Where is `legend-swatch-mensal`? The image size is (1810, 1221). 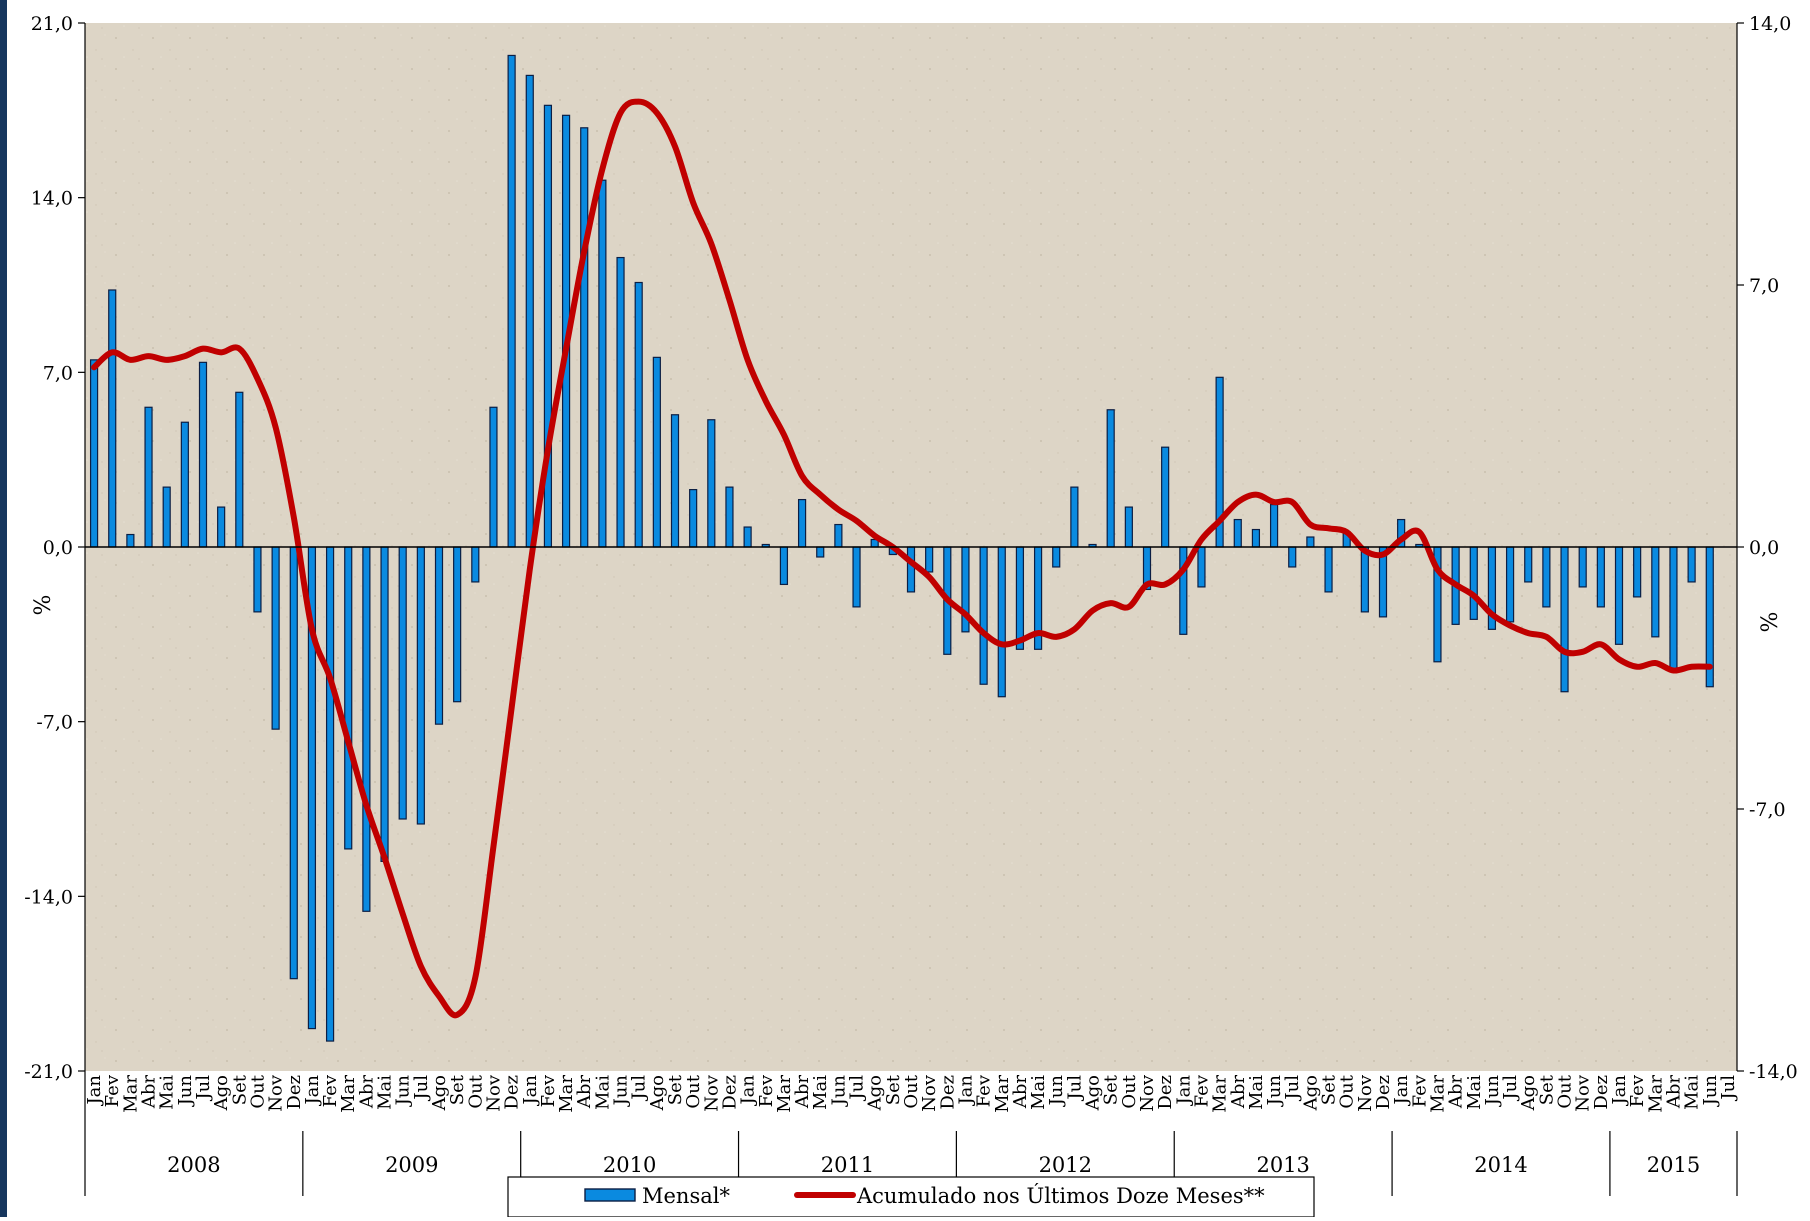 legend-swatch-mensal is located at coordinates (610, 1195).